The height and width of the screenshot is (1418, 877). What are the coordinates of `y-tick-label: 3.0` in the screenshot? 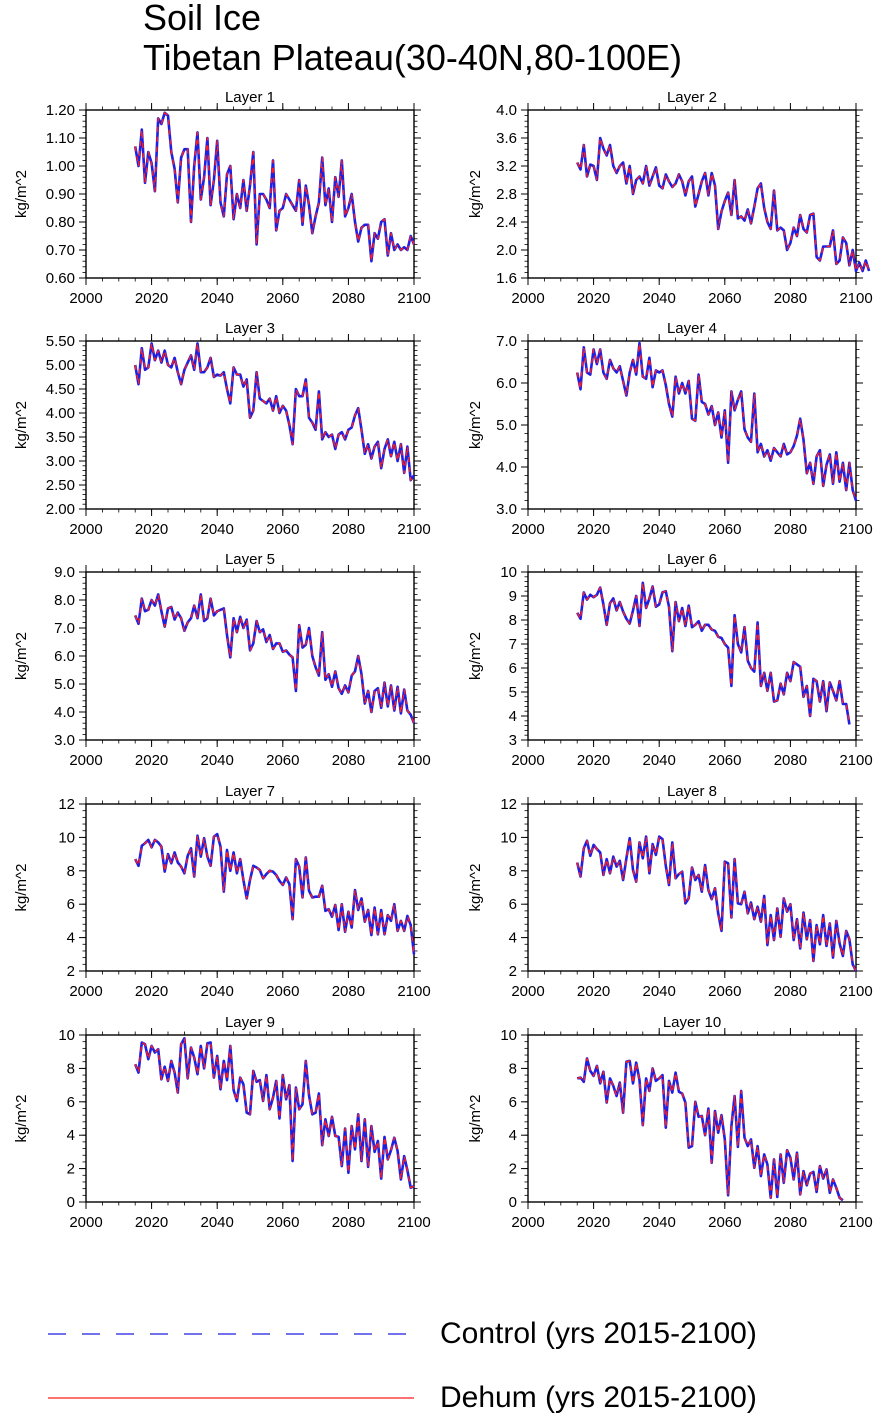 It's located at (506, 509).